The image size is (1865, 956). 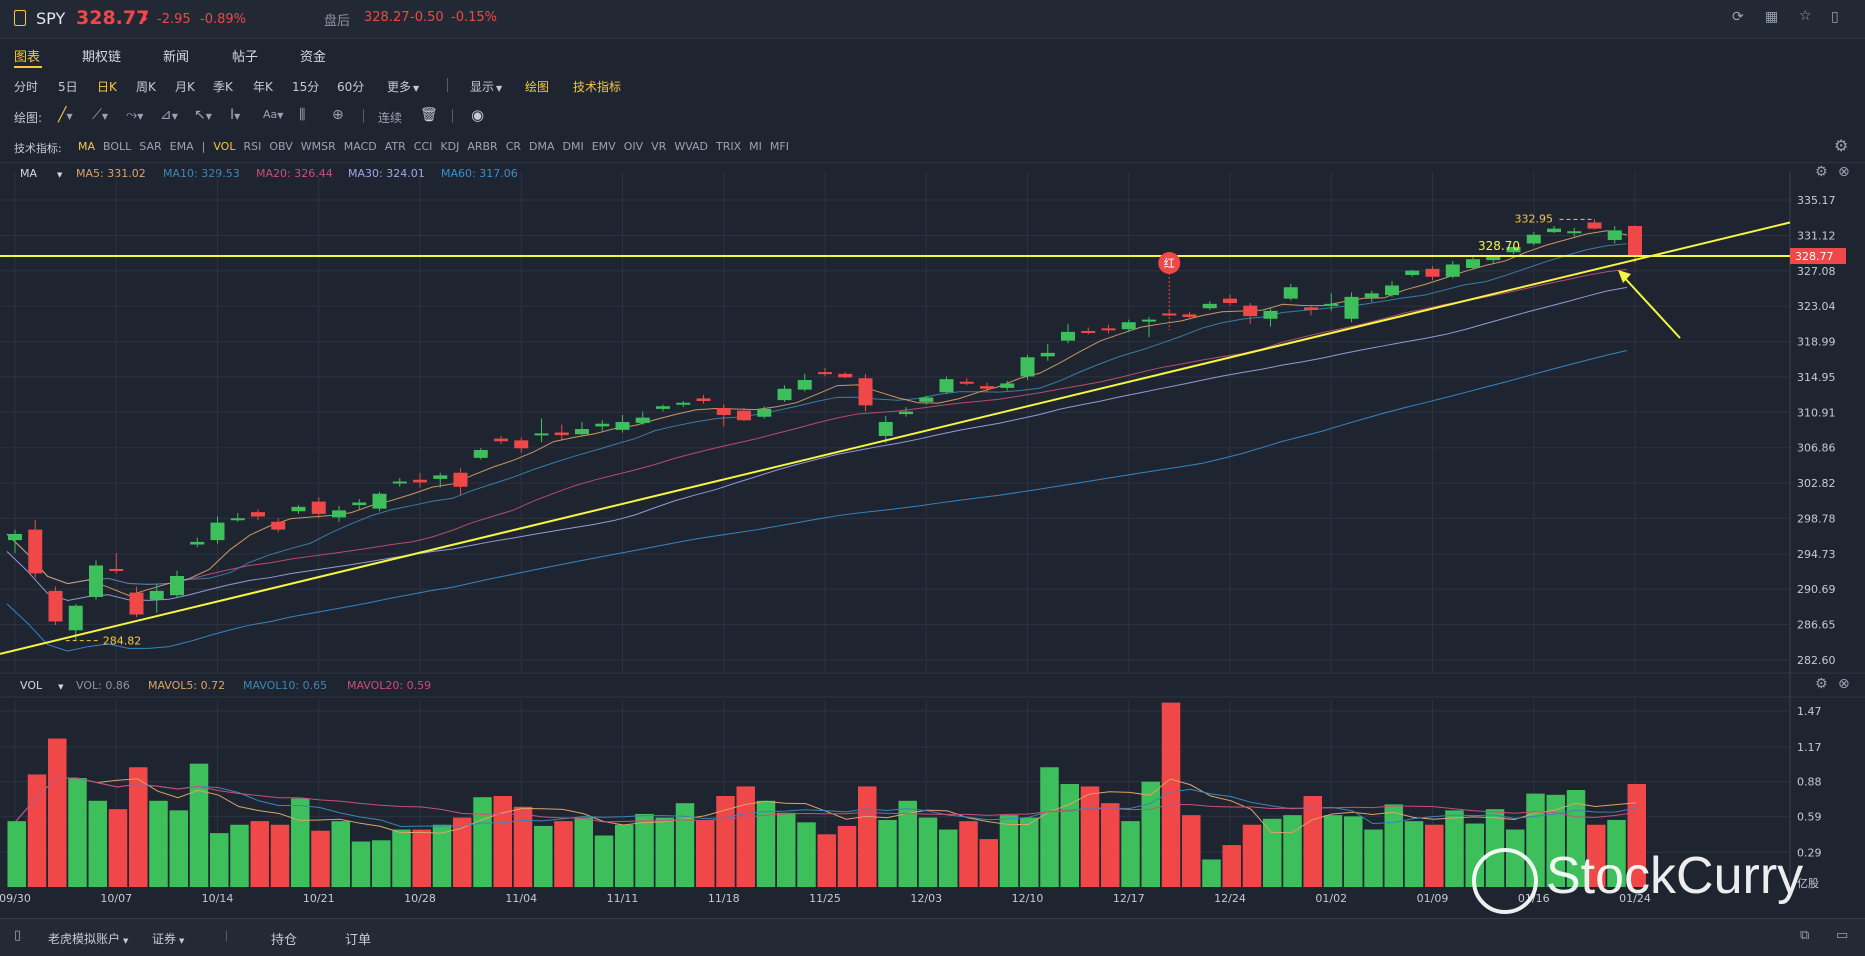 I want to click on indicator-arbr: ARBR, so click(x=482, y=146).